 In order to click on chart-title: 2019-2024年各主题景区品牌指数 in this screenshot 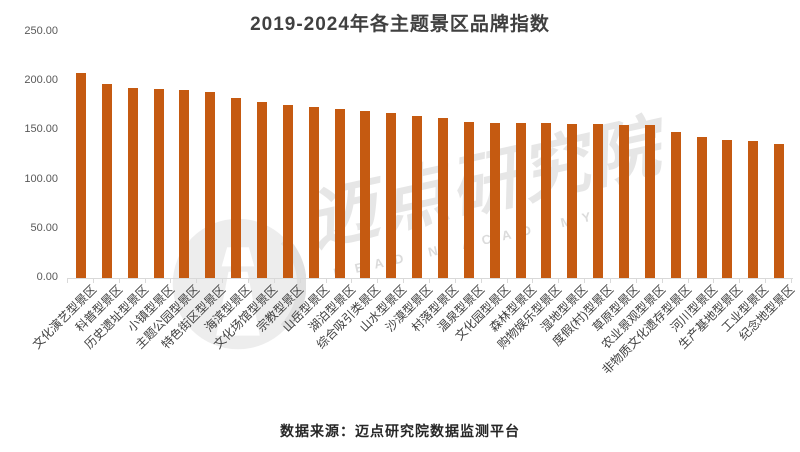, I will do `click(400, 24)`.